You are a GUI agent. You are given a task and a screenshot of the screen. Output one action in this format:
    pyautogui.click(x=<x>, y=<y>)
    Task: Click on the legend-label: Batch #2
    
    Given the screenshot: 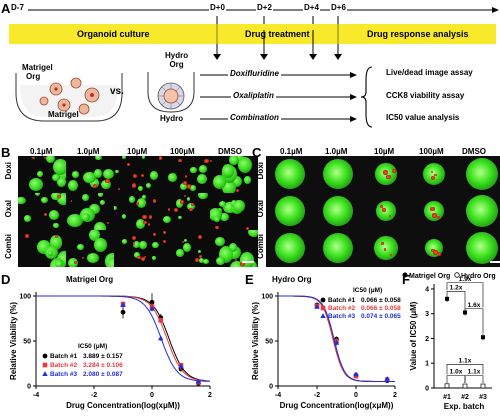 What is the action you would take?
    pyautogui.click(x=63, y=365)
    